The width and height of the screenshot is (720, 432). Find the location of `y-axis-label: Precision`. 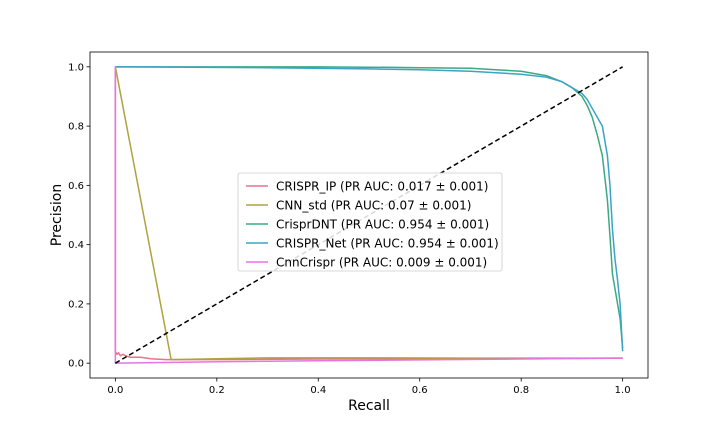

y-axis-label: Precision is located at coordinates (57, 215).